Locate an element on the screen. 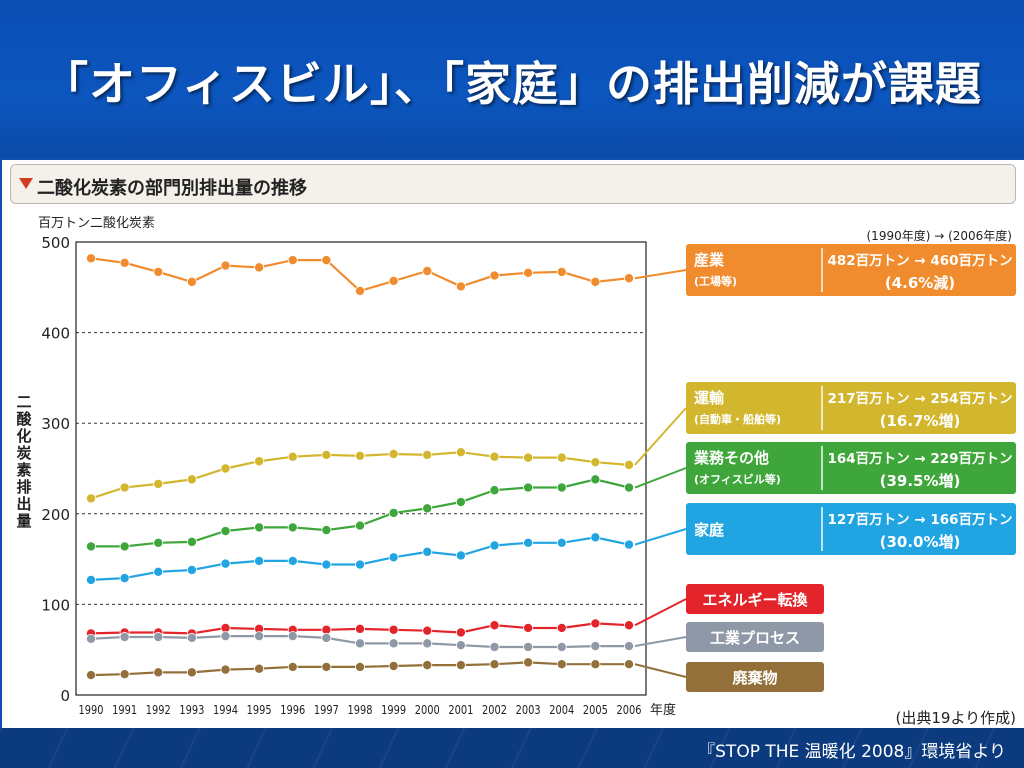 This screenshot has height=768, width=1024. legend-name: 産業 is located at coordinates (709, 260).